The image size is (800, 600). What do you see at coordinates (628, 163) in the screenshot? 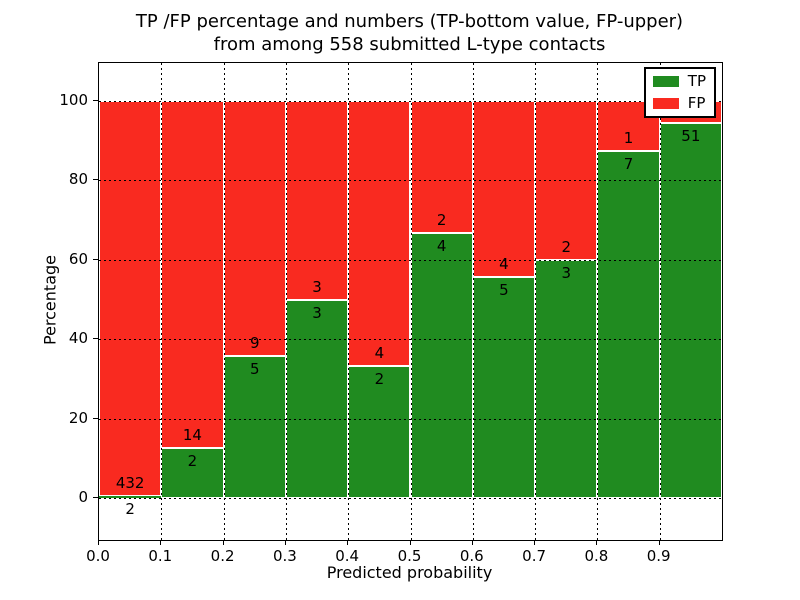
I see `tp-count-label: 7` at bounding box center [628, 163].